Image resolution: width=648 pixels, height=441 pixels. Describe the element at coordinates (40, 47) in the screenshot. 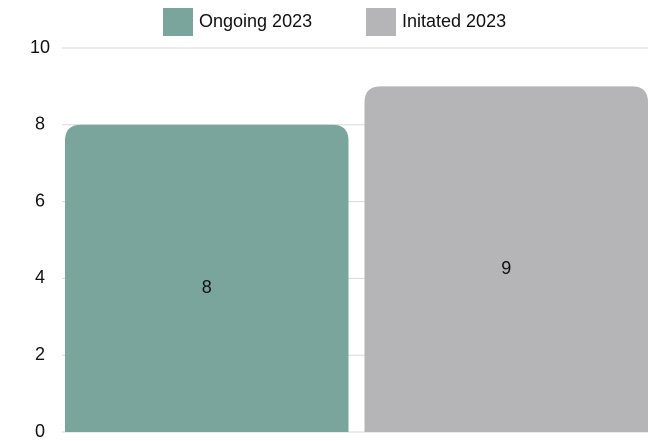

I see `y-tick-label: 10` at that location.